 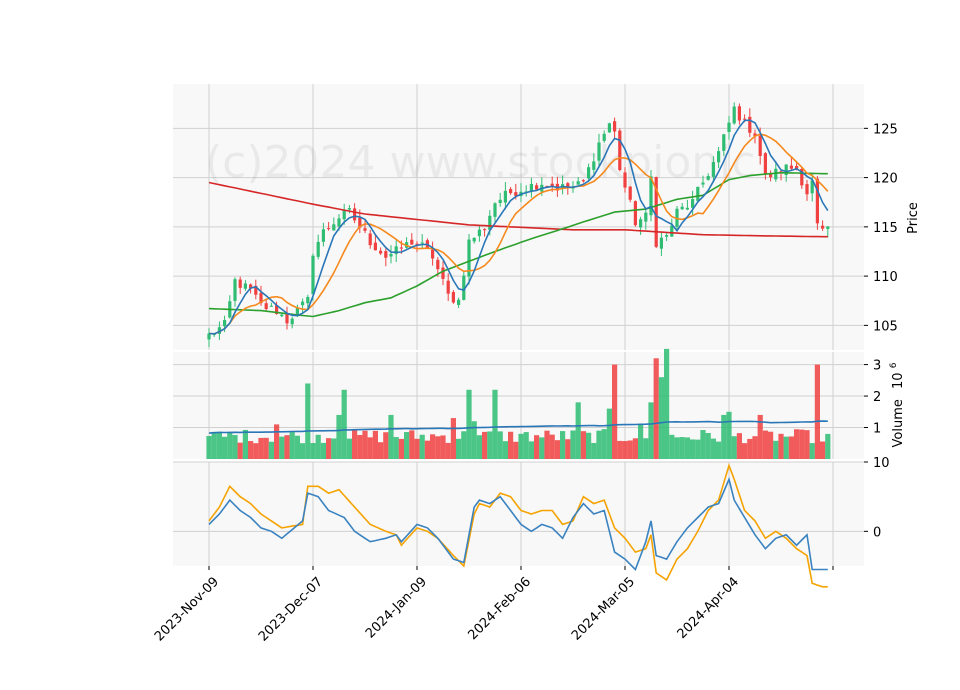 What do you see at coordinates (518, 525) in the screenshot?
I see `oscillator-slow-line` at bounding box center [518, 525].